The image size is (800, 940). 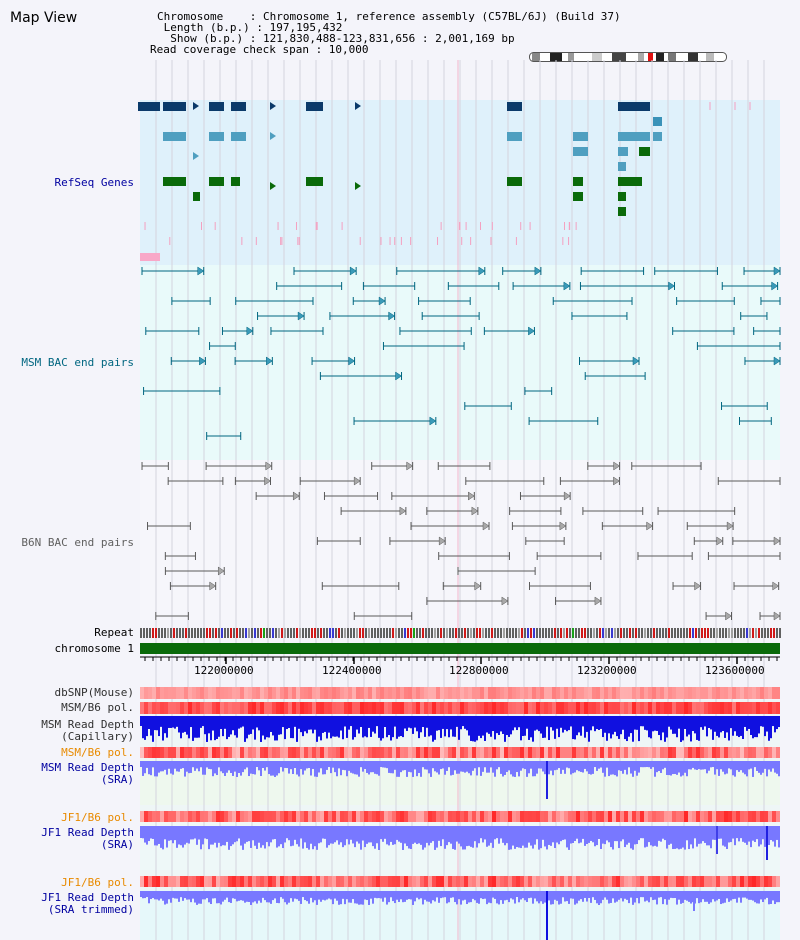 What do you see at coordinates (94, 182) in the screenshot?
I see `track-label-refseq: RefSeq Genes` at bounding box center [94, 182].